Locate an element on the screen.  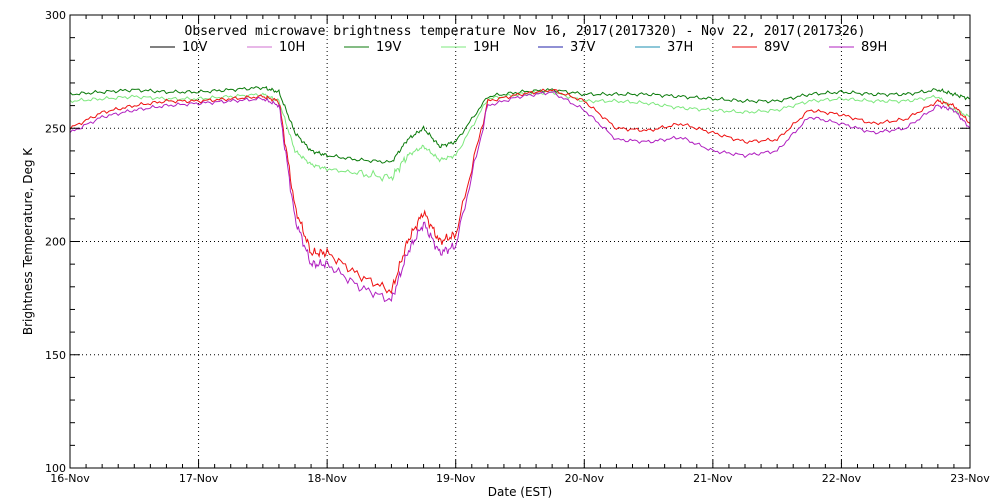
y-tick-label: 100 is located at coordinates (55, 468).